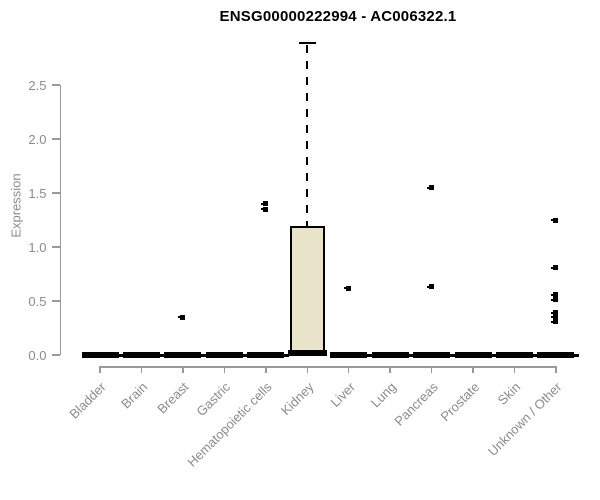  Describe the element at coordinates (338, 16) in the screenshot. I see `chart-title: ENSG00000222994 - AC006322.1` at that location.